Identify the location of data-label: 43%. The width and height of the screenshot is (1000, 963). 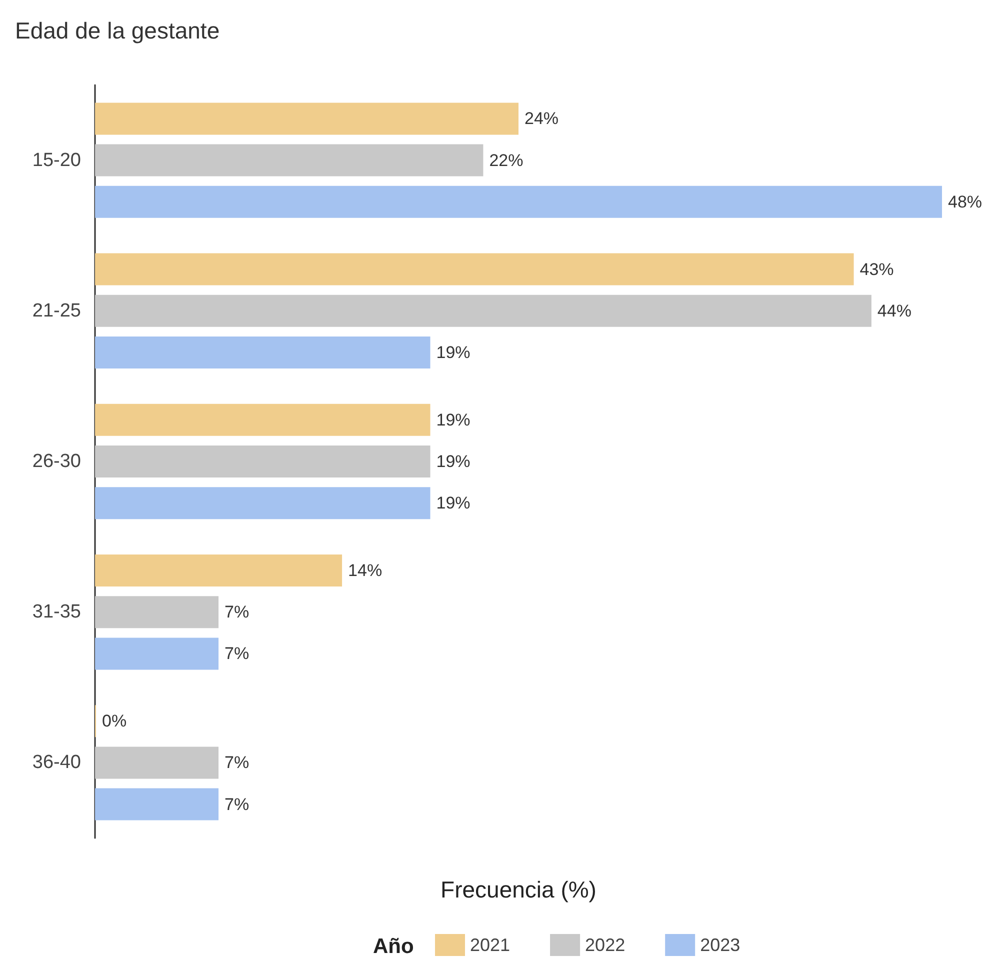
(877, 269).